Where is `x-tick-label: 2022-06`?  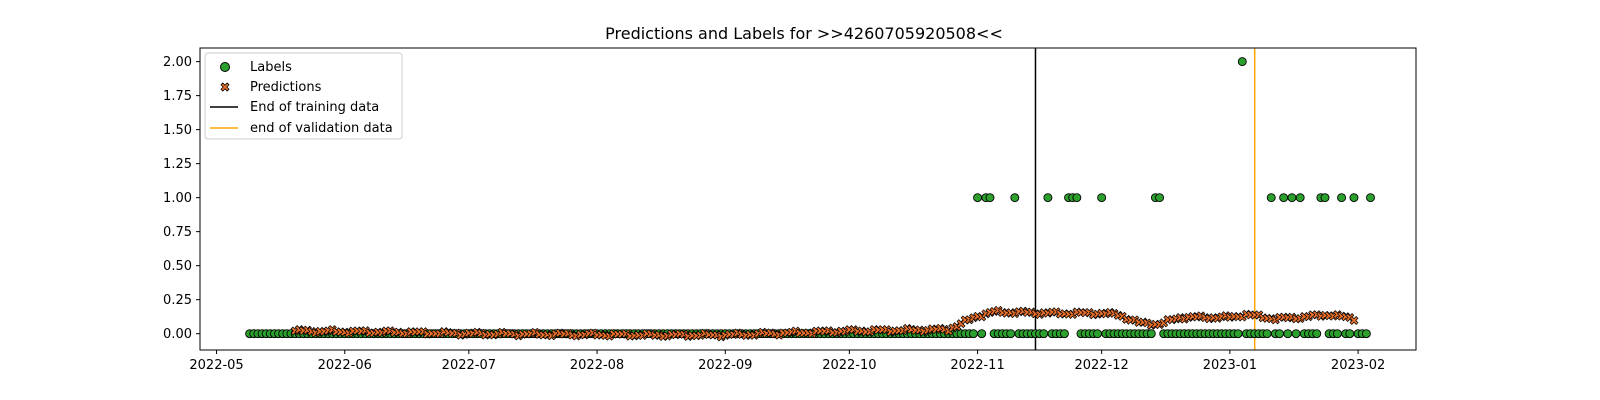 x-tick-label: 2022-06 is located at coordinates (345, 365).